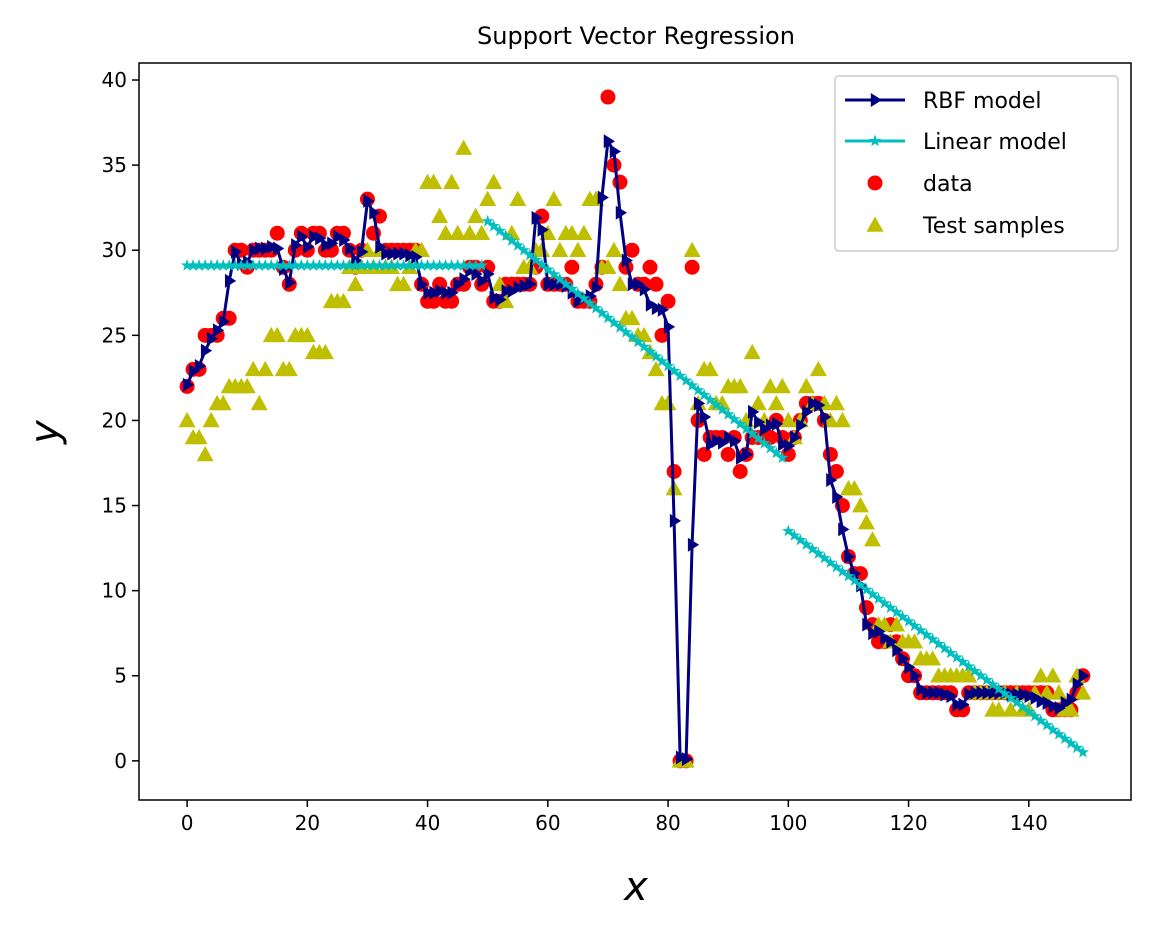  I want to click on legend-box, so click(976, 163).